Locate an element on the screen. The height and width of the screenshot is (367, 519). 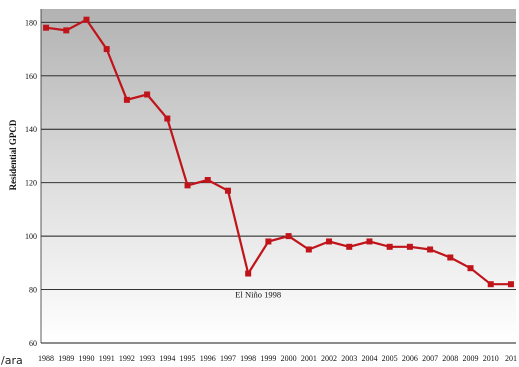
data-point-1989 is located at coordinates (66, 30).